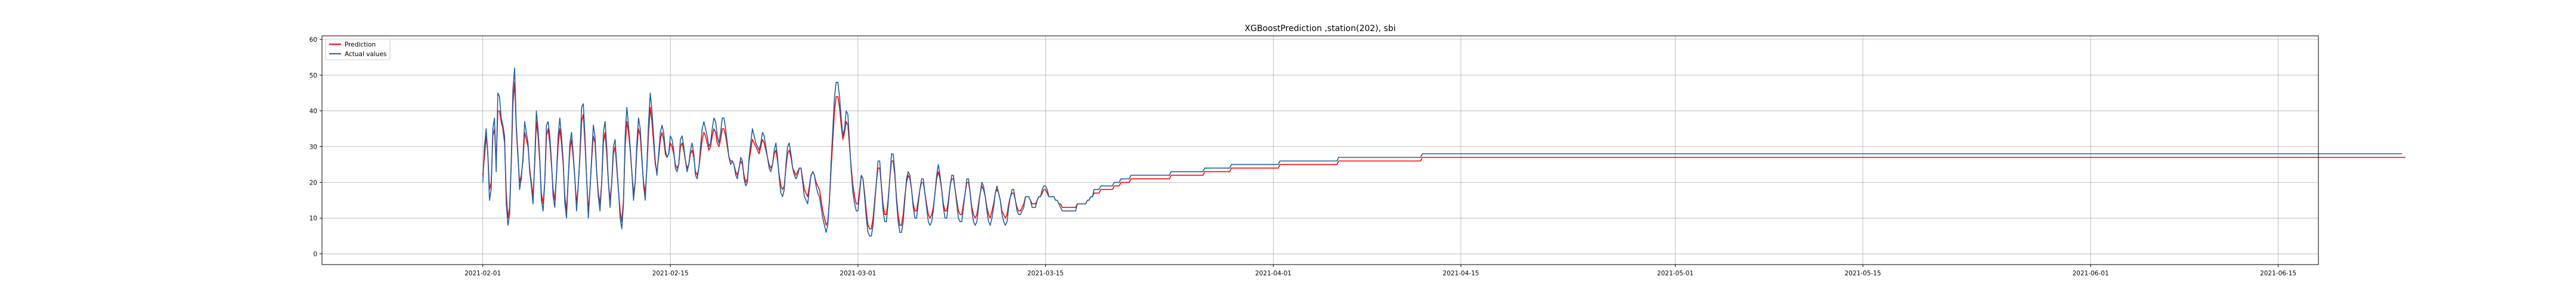 This screenshot has width=2576, height=304. Describe the element at coordinates (1675, 273) in the screenshot. I see `x-tick-label: 2021-05-01` at that location.